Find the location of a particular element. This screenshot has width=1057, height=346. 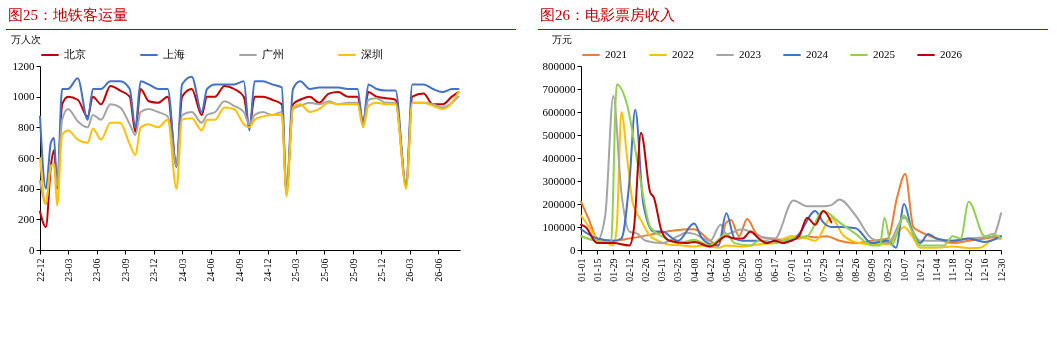

x-tick-label: 02-12 is located at coordinates (629, 270).